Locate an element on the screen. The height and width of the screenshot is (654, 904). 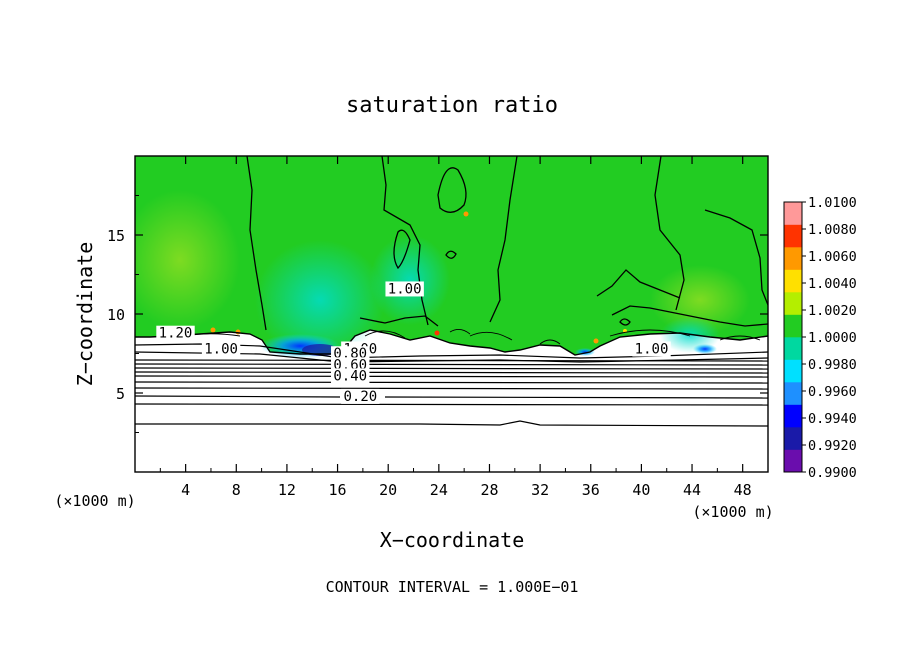
colorbar-tick-label: 0.9960 is located at coordinates (832, 392).